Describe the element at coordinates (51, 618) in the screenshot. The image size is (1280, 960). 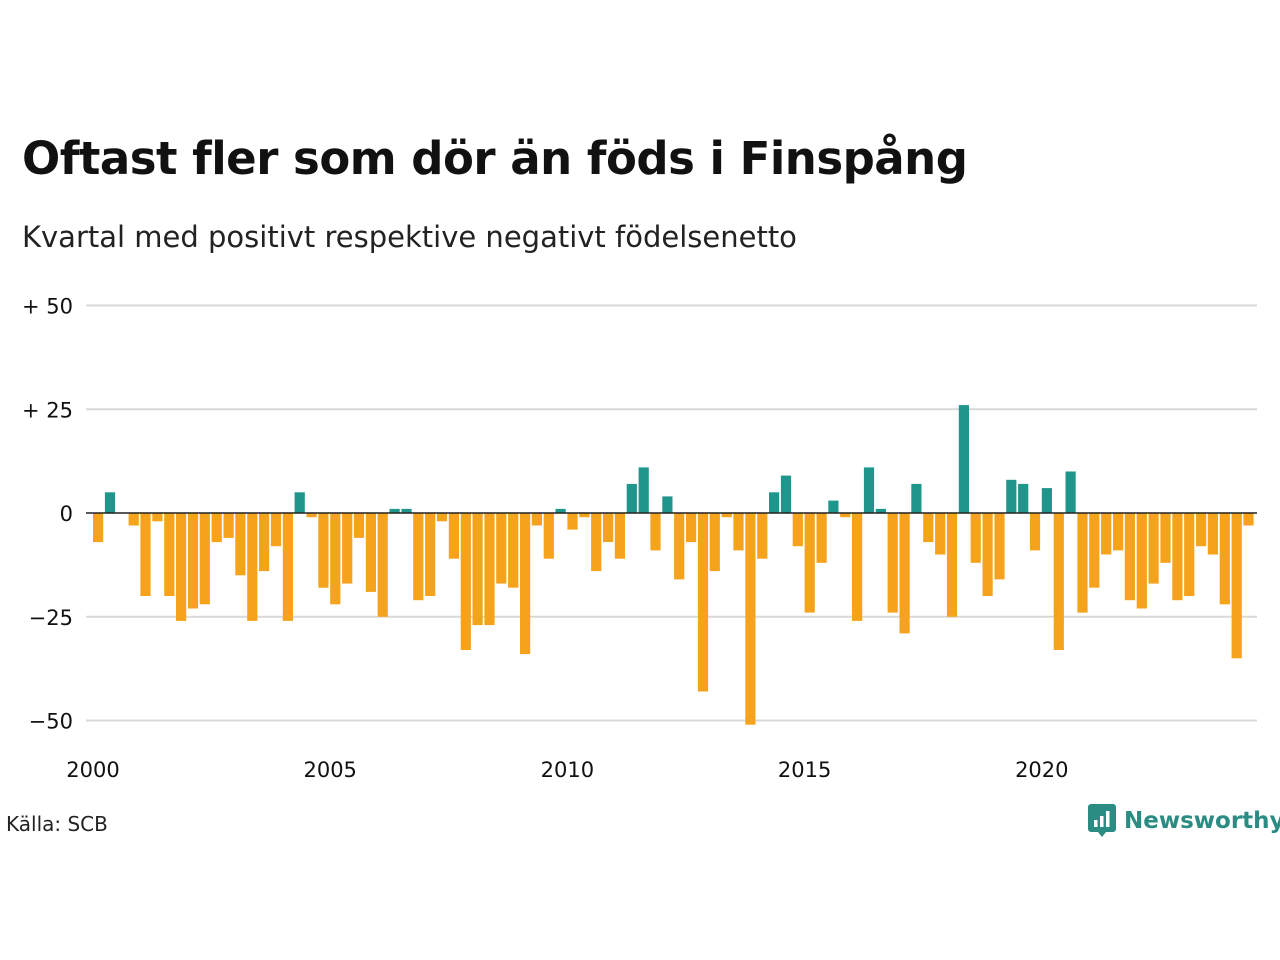
I see `y-tick-label: −25` at that location.